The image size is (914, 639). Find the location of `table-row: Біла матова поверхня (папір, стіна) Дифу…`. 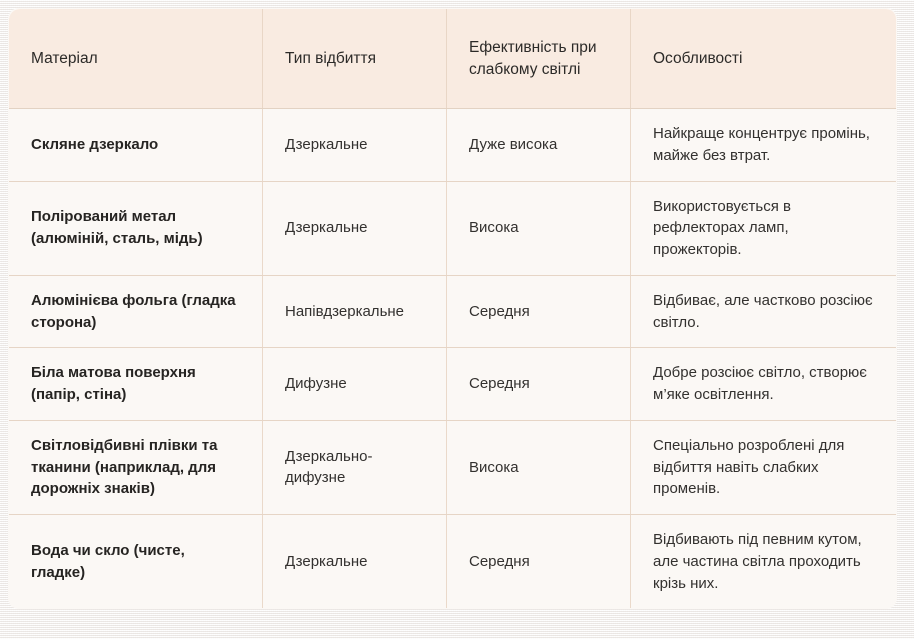

table-row: Біла матова поверхня (папір, стіна) Дифу… is located at coordinates (452, 384).